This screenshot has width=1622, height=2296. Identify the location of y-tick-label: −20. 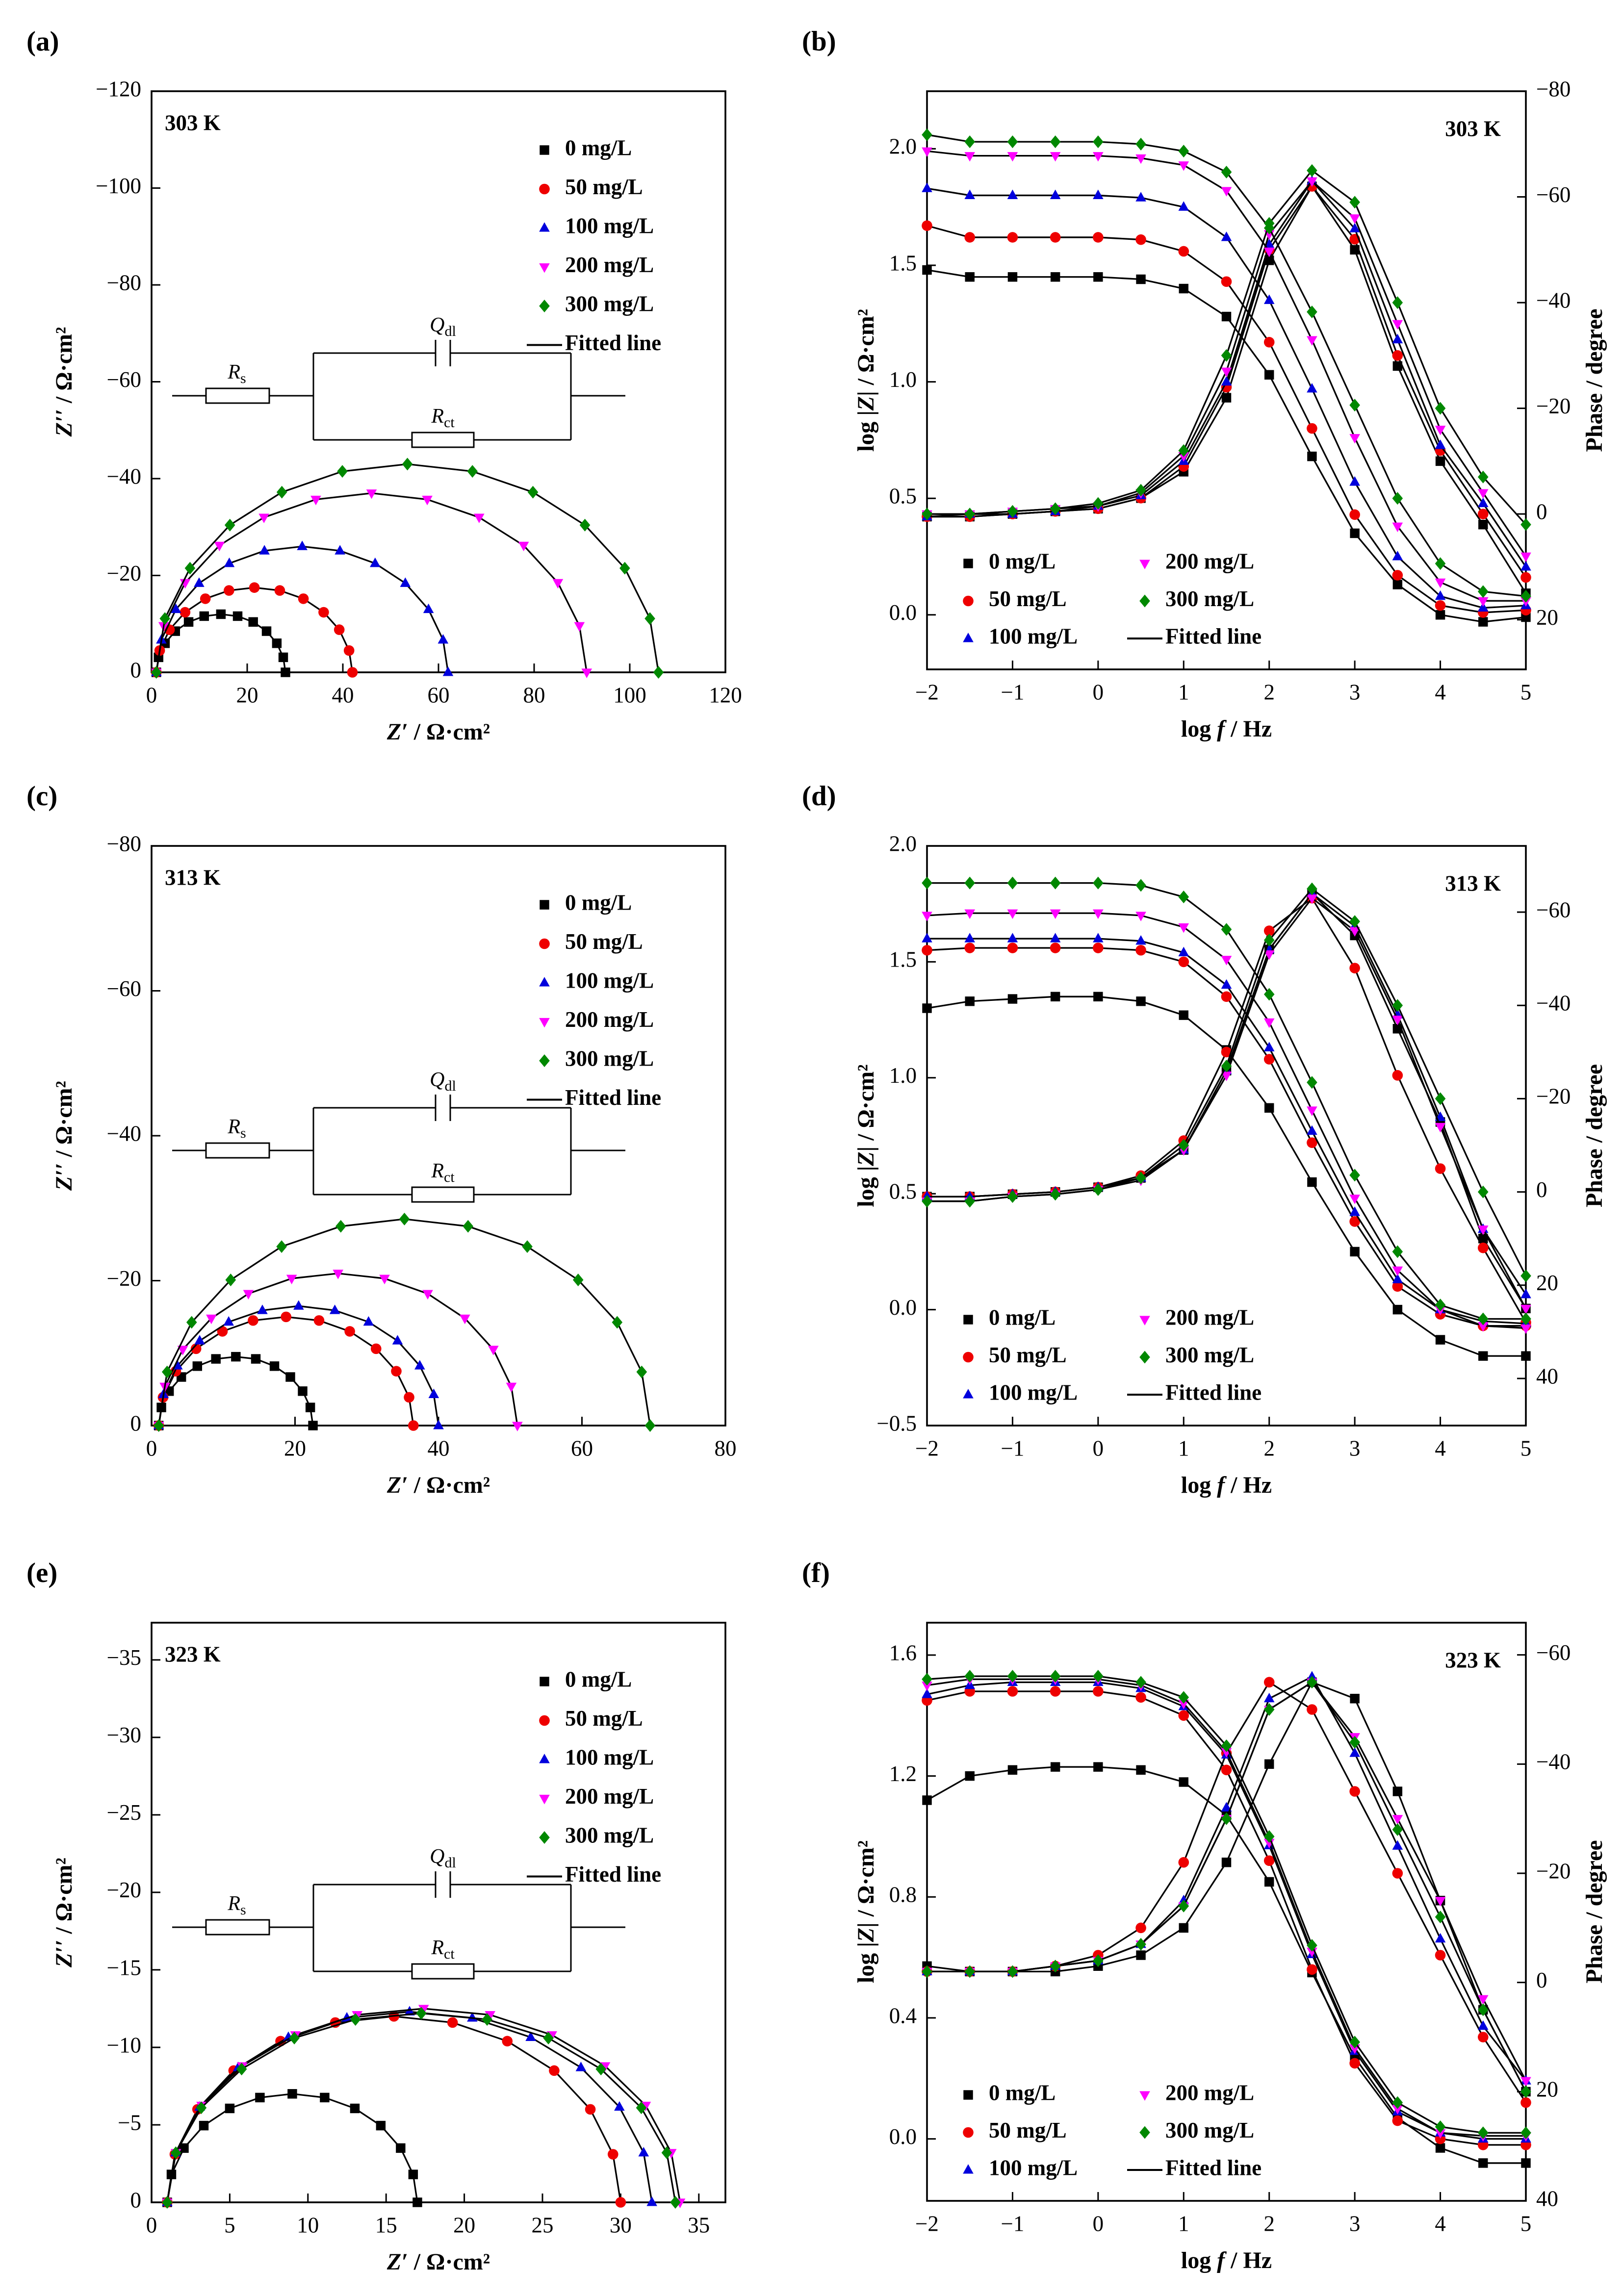
(124, 573).